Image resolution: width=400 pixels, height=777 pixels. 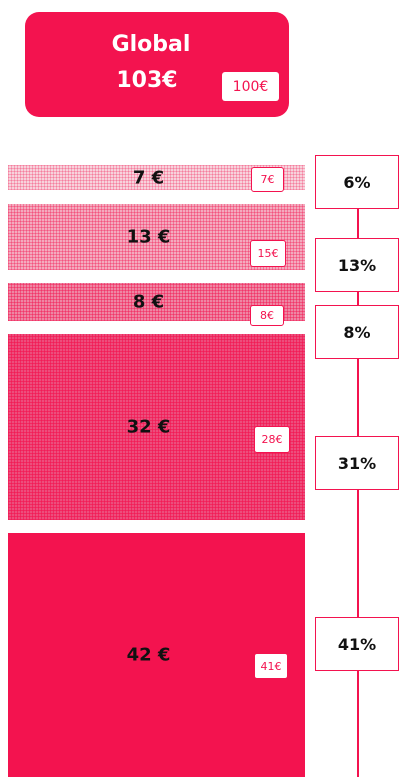 I want to click on category-block: 13 € 15€, so click(x=156, y=237).